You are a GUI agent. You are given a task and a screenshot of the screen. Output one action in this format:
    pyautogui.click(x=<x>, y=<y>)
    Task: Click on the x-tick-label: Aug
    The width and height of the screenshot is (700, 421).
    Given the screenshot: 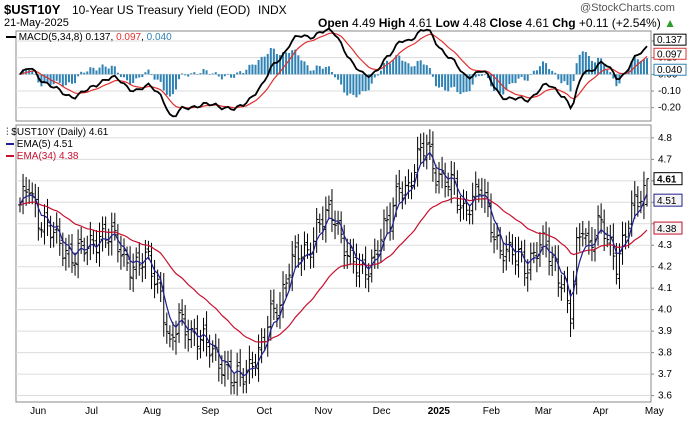 What is the action you would take?
    pyautogui.click(x=152, y=411)
    